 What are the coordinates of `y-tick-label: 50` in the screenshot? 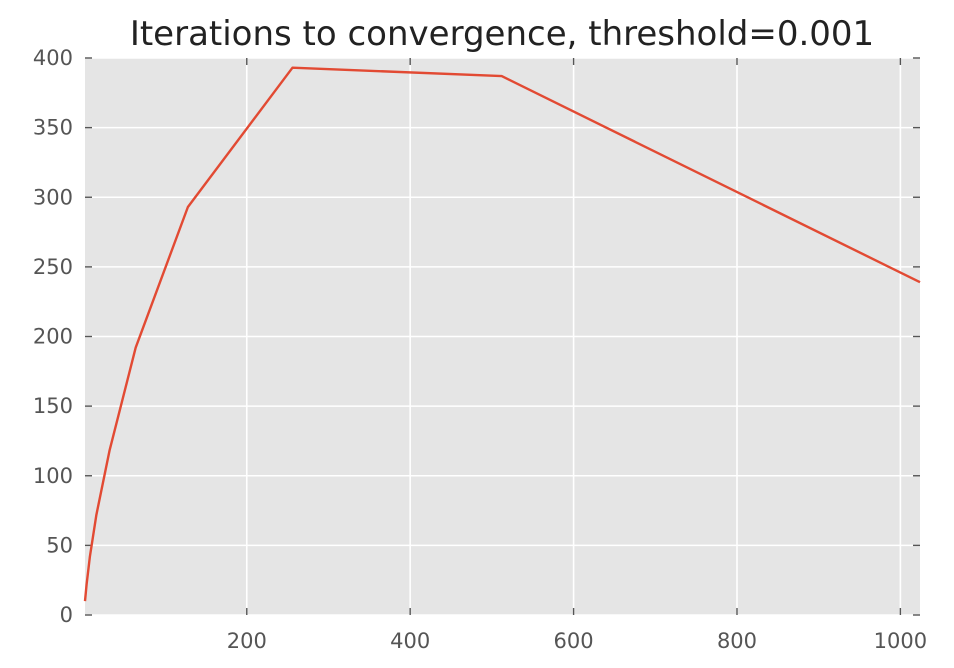 It's located at (59, 545).